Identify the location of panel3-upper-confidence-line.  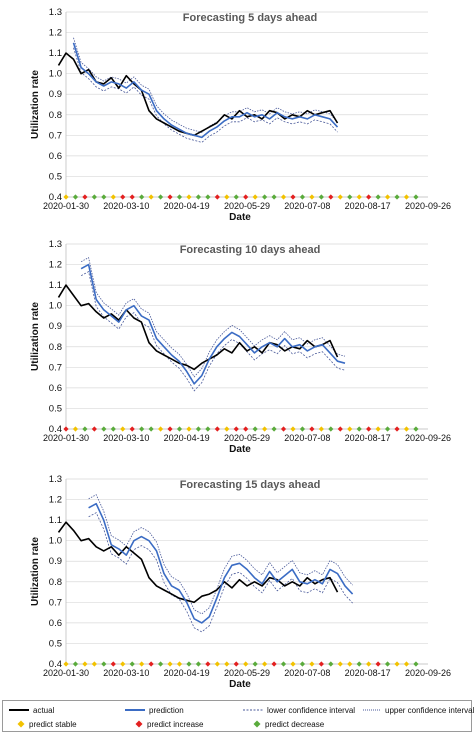
(220, 554).